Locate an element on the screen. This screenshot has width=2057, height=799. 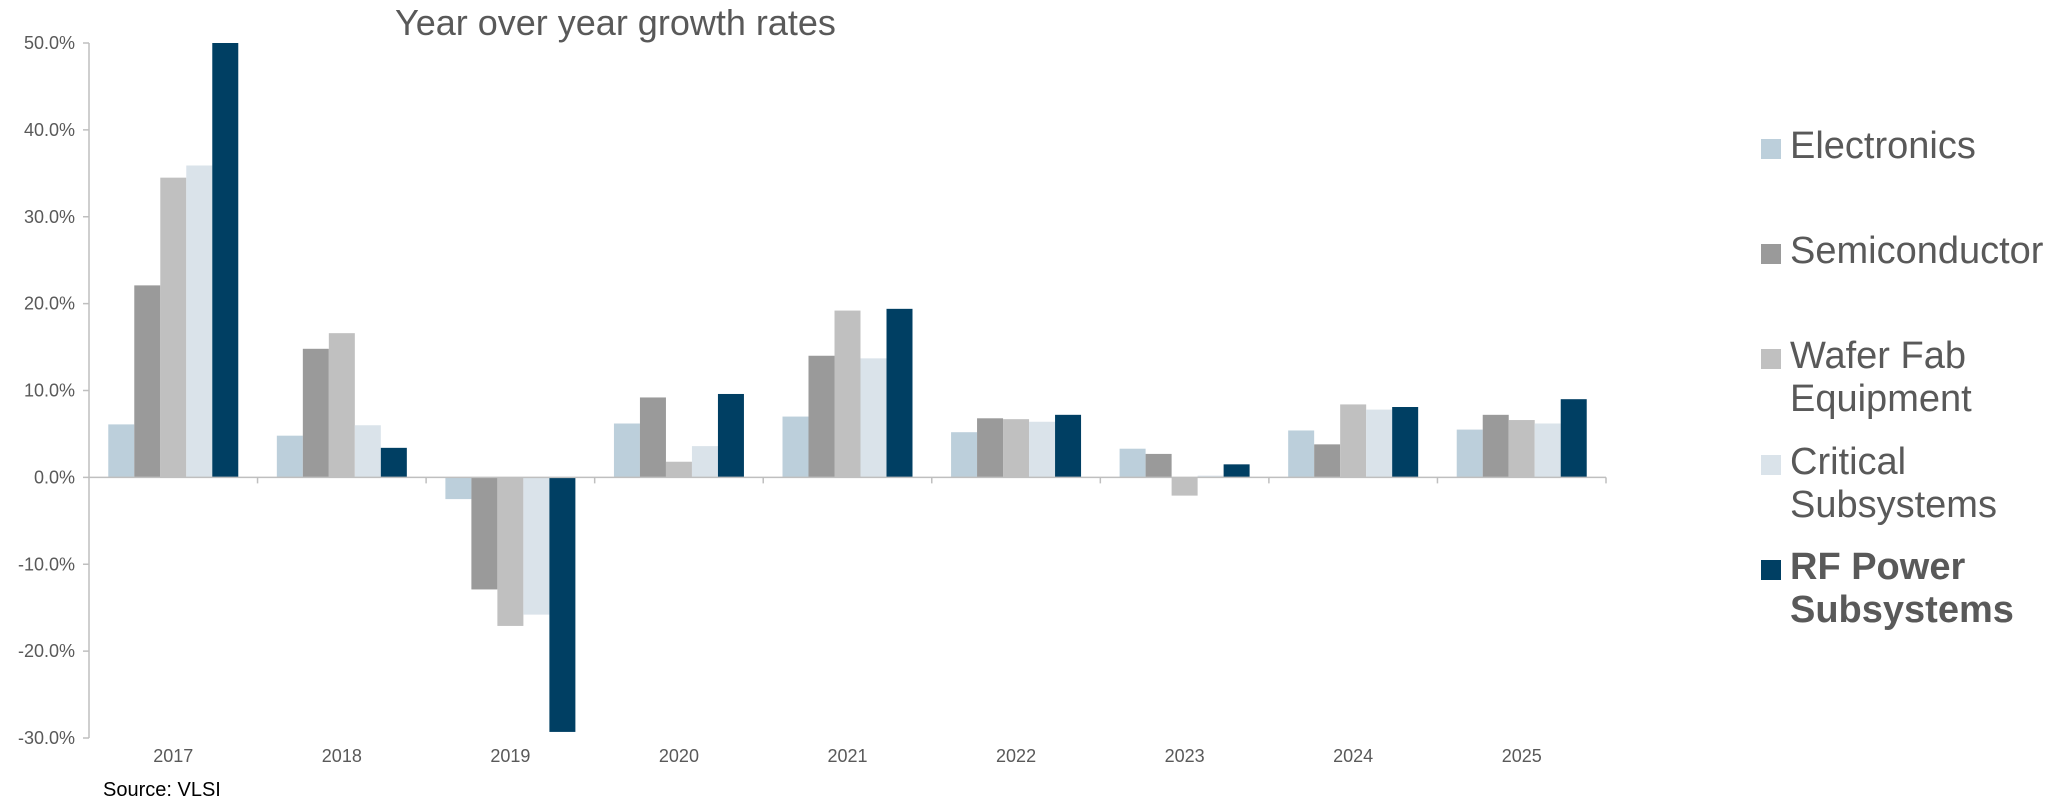
bar-wafer-fab-equipment-2018 is located at coordinates (341, 405).